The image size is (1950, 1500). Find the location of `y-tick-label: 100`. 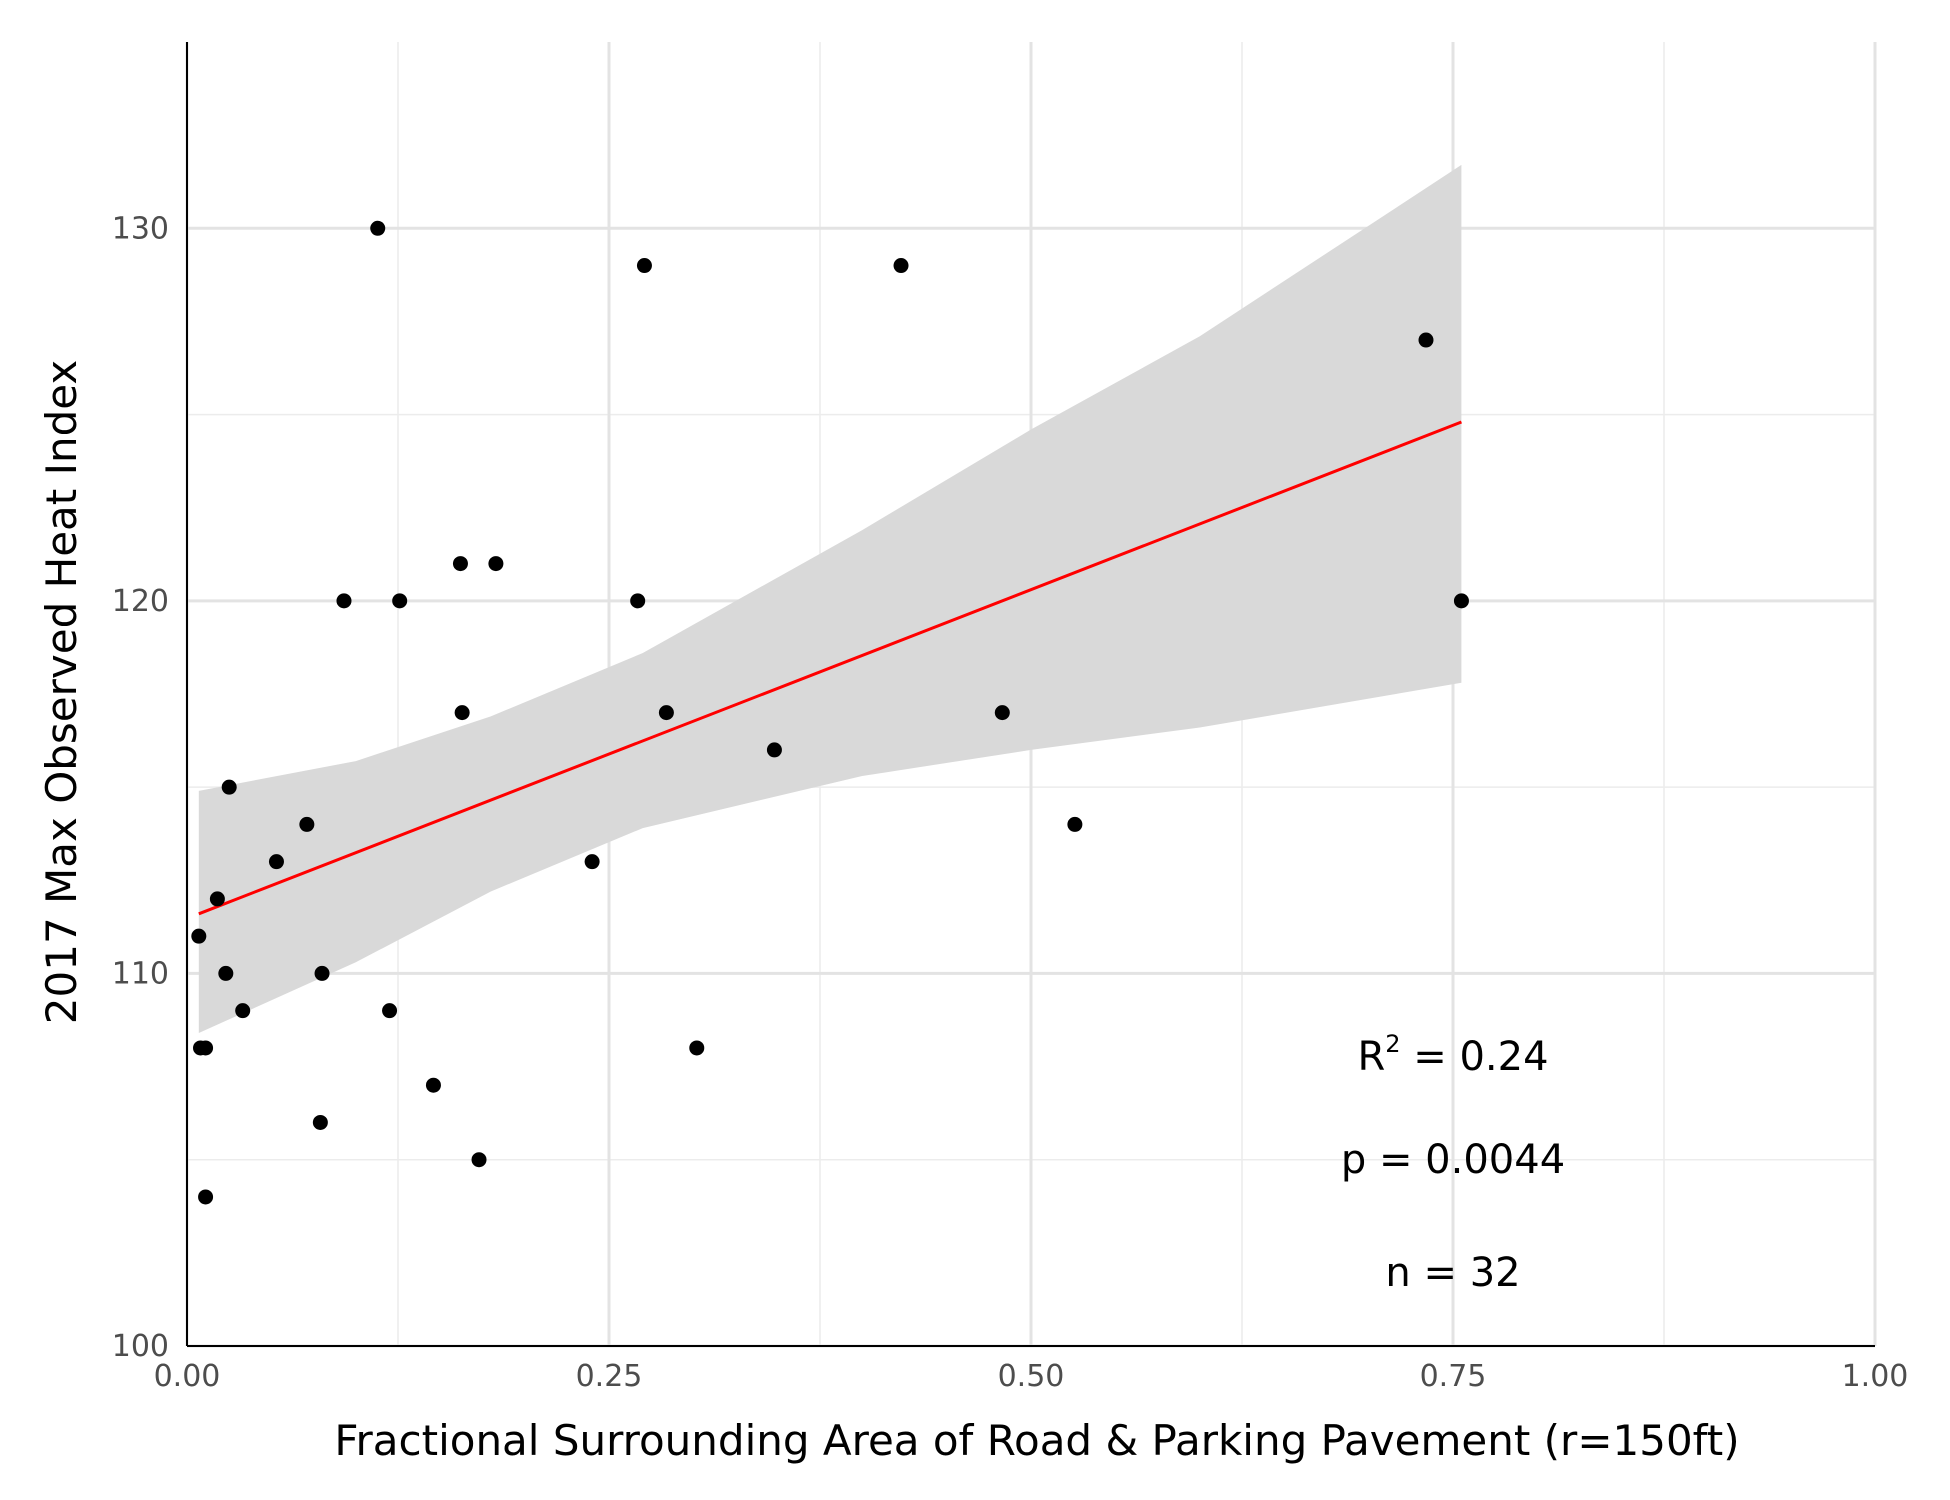

y-tick-label: 100 is located at coordinates (140, 1346).